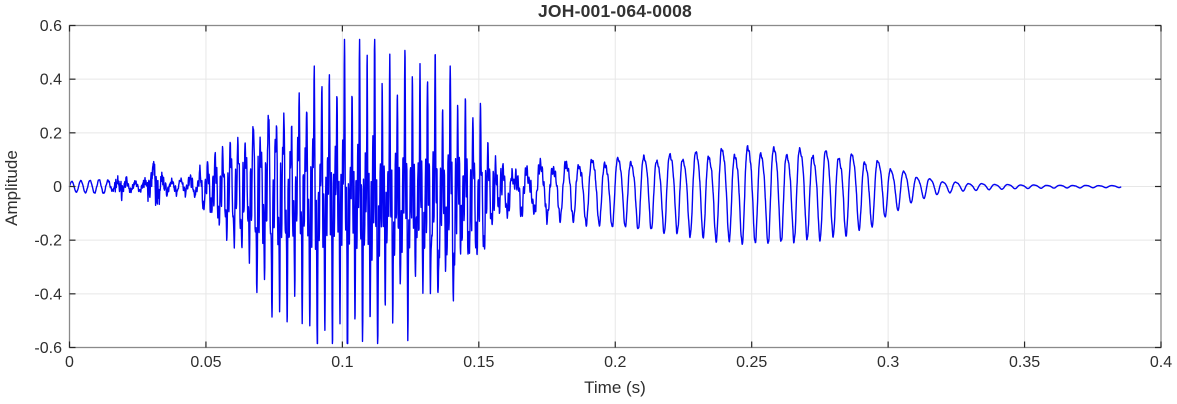 This screenshot has height=404, width=1177. I want to click on y-tick-label: 0.4, so click(51, 80).